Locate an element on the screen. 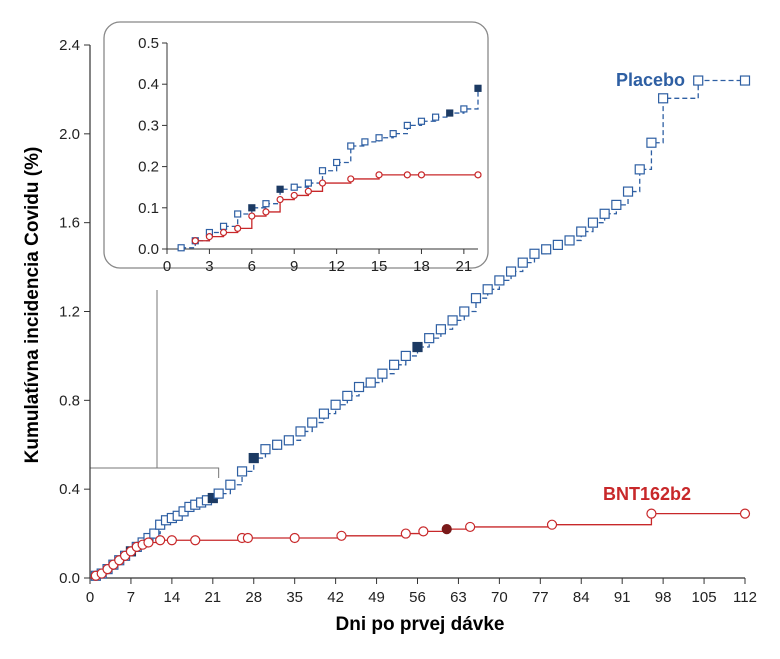 The image size is (780, 659). x-tick-label: 28 is located at coordinates (253, 597).